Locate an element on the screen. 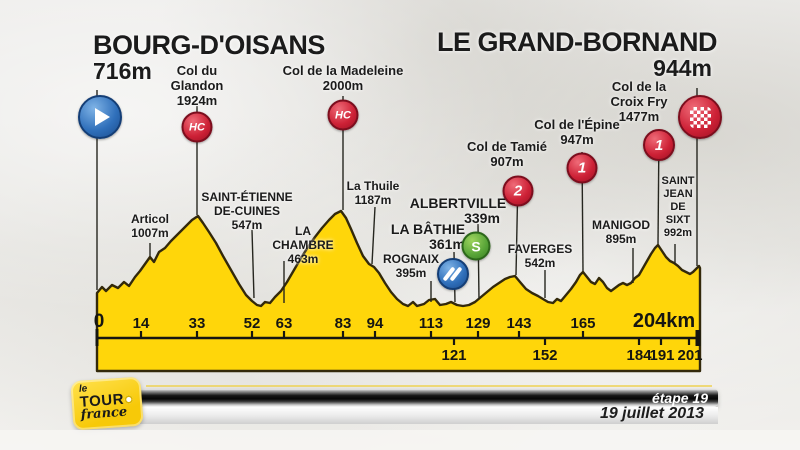 The width and height of the screenshot is (800, 450). climb-name-line: Col de Tamié is located at coordinates (507, 146).